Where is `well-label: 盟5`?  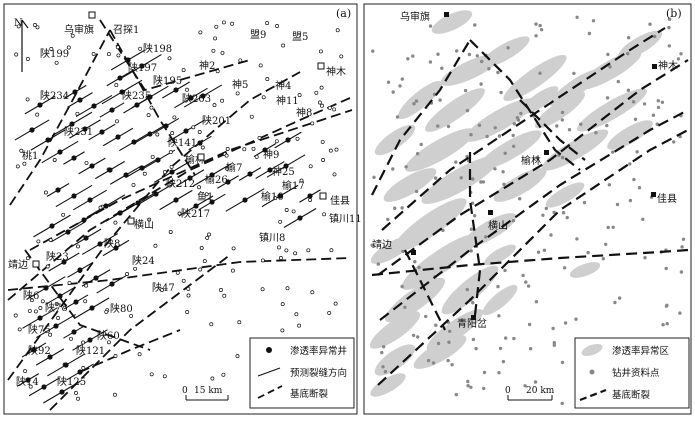
well-label: 盟5 is located at coordinates (300, 37).